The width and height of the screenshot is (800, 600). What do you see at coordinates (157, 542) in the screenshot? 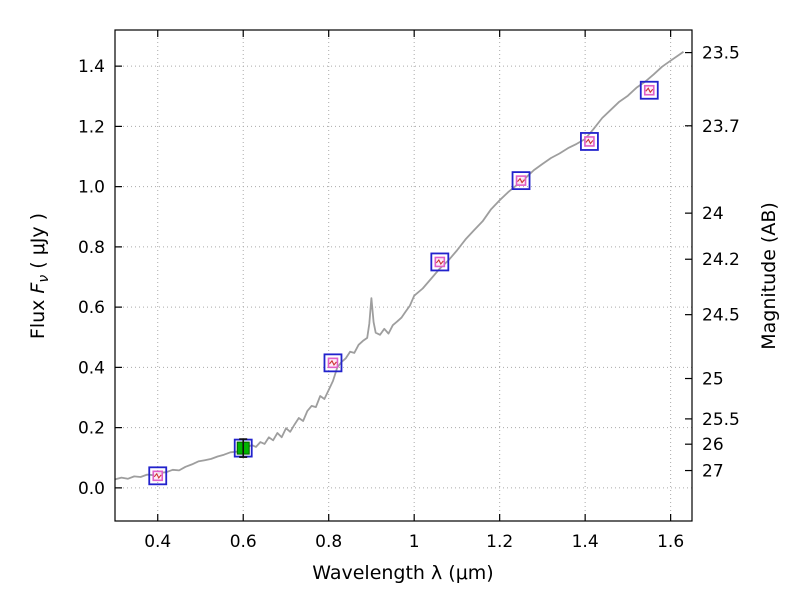
I see `x-tick-label: 0.4` at bounding box center [157, 542].